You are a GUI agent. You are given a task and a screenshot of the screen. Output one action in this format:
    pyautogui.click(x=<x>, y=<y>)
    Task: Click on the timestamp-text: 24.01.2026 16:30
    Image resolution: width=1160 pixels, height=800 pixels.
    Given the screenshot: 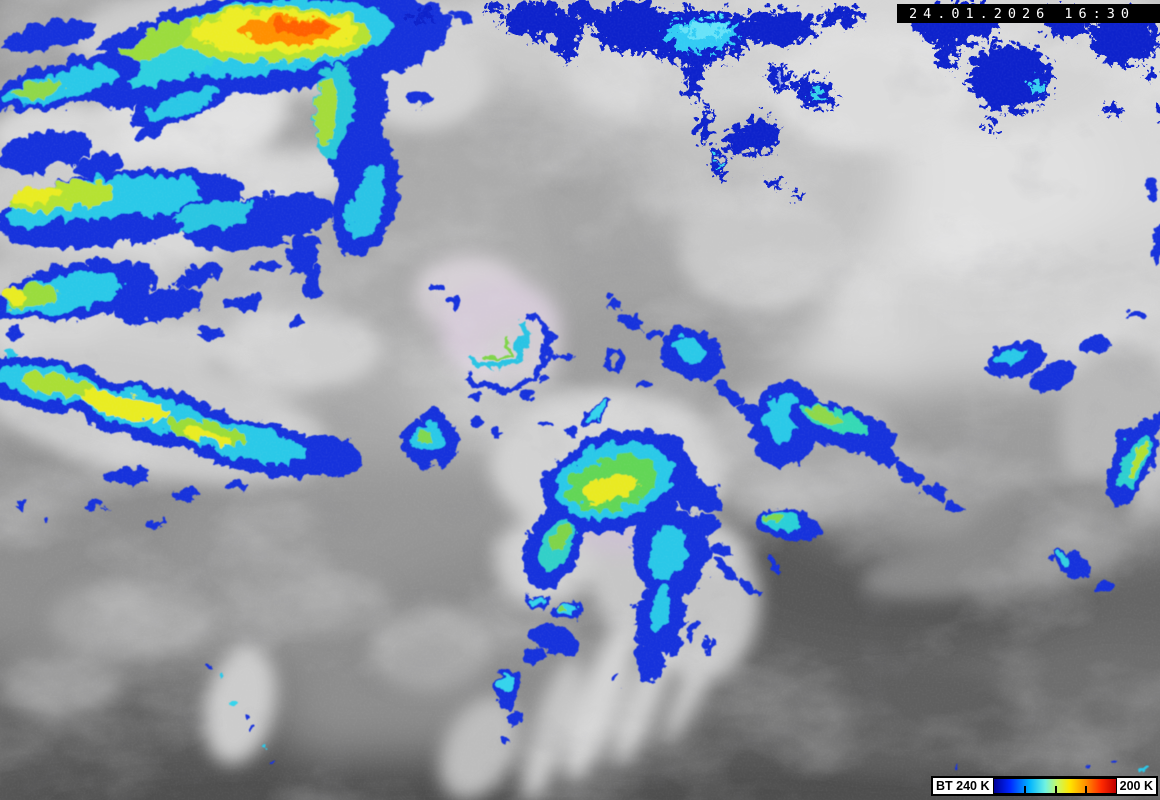 What is the action you would take?
    pyautogui.click(x=1022, y=13)
    